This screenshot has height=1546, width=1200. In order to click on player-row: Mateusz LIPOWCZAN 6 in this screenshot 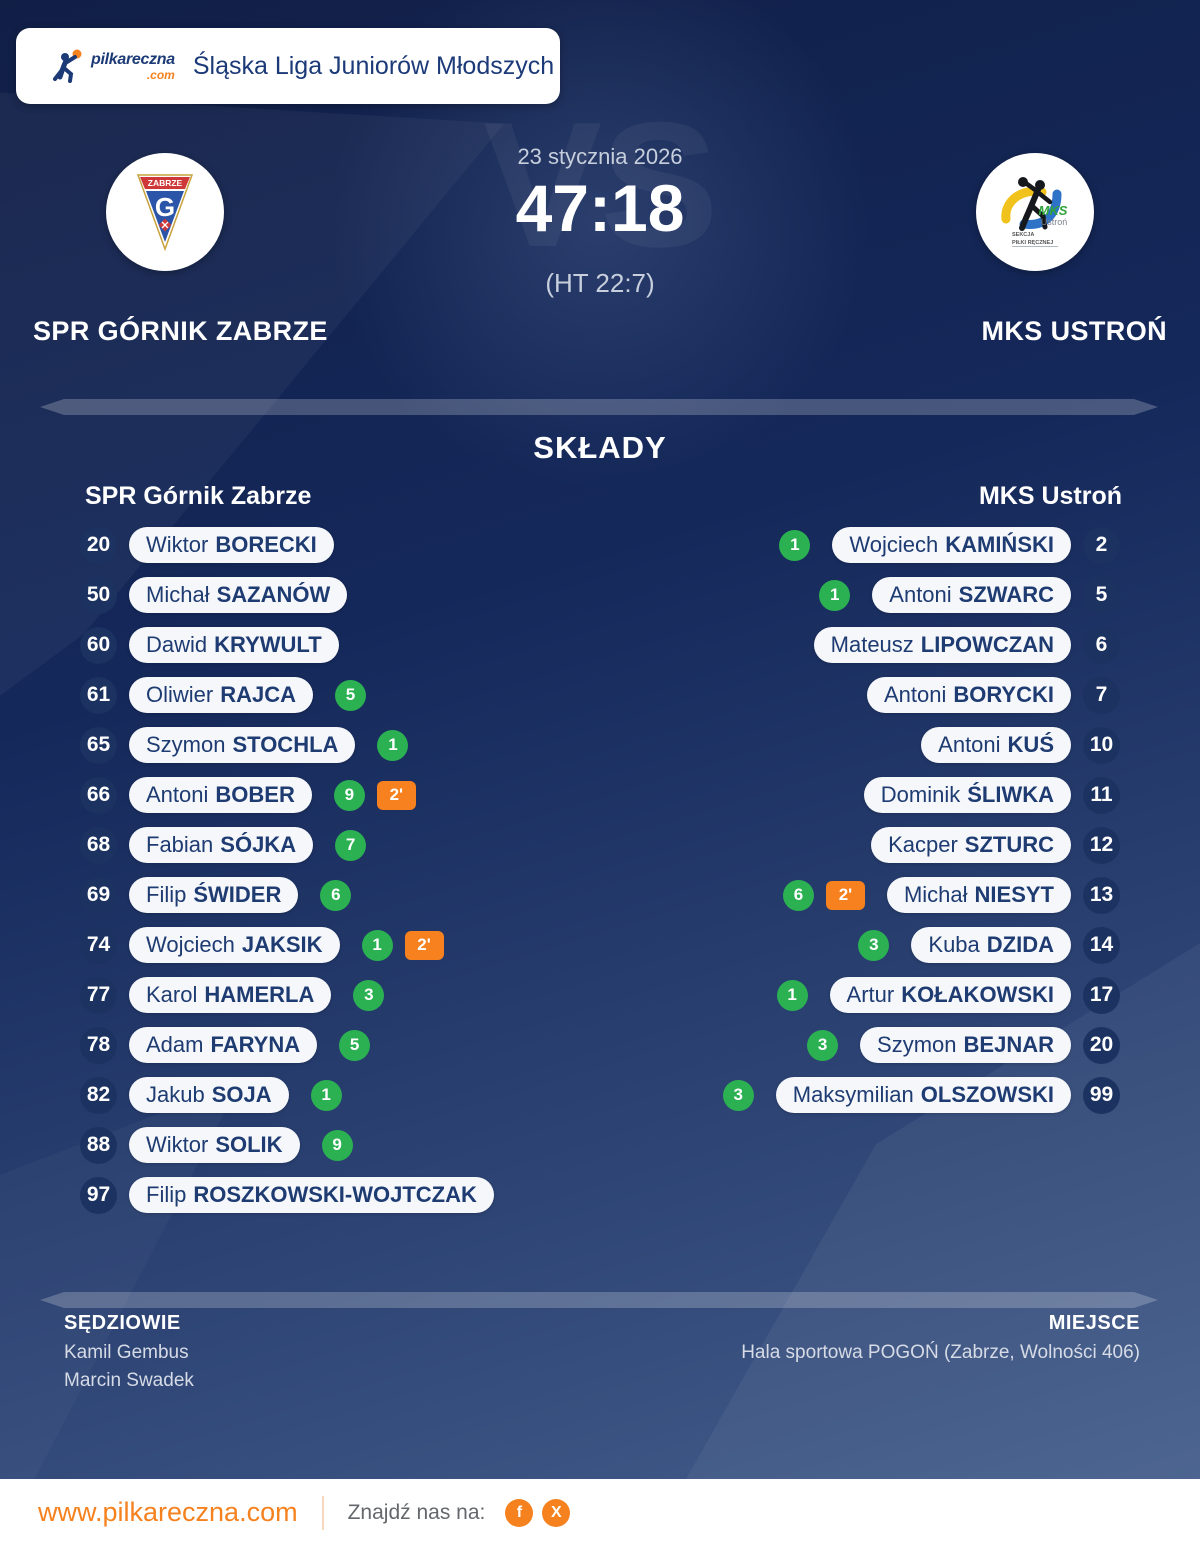, I will do `click(921, 645)`.